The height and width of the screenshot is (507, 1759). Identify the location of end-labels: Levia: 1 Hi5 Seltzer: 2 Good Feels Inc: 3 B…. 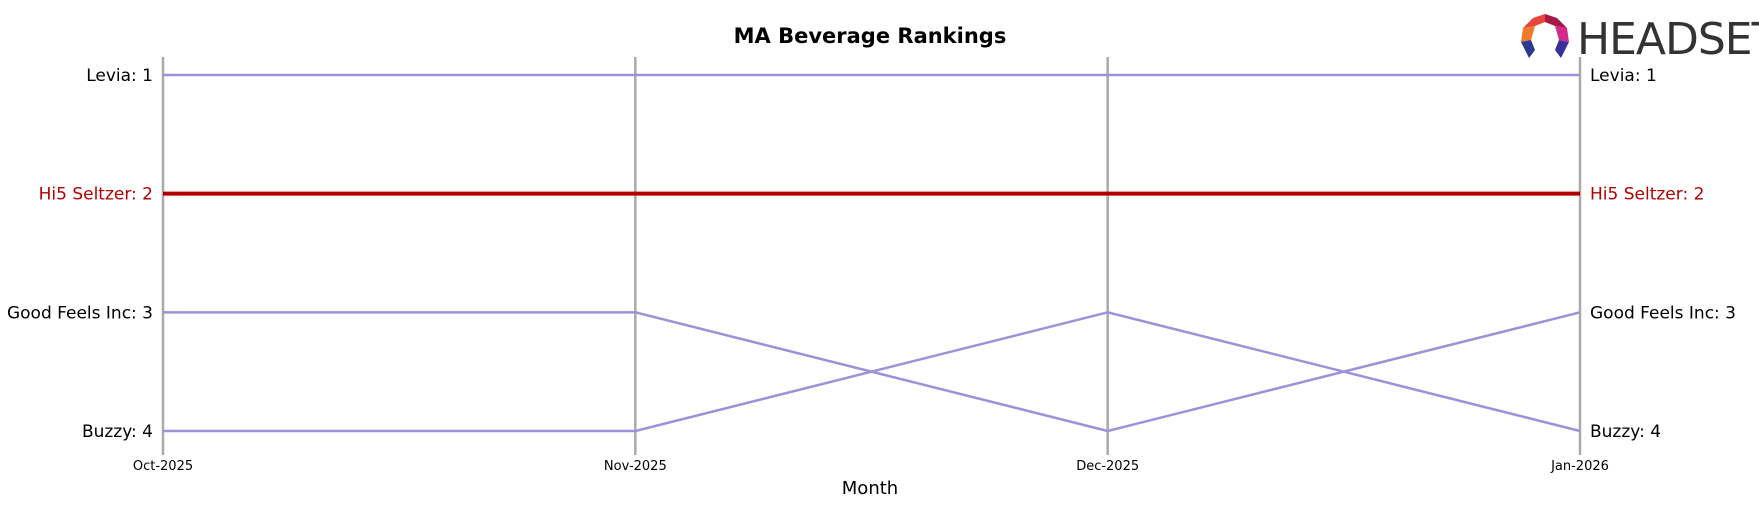
(1663, 254).